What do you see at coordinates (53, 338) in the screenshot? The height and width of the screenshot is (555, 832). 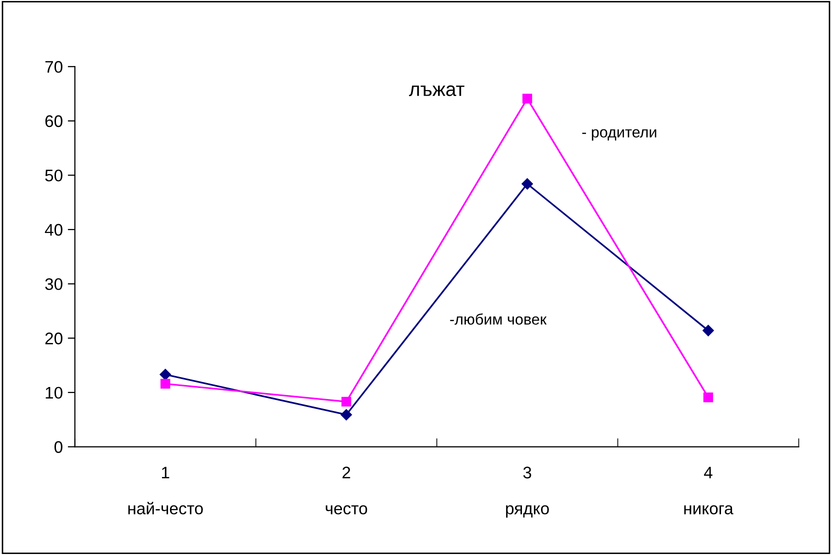 I see `y-tick-label: 20` at bounding box center [53, 338].